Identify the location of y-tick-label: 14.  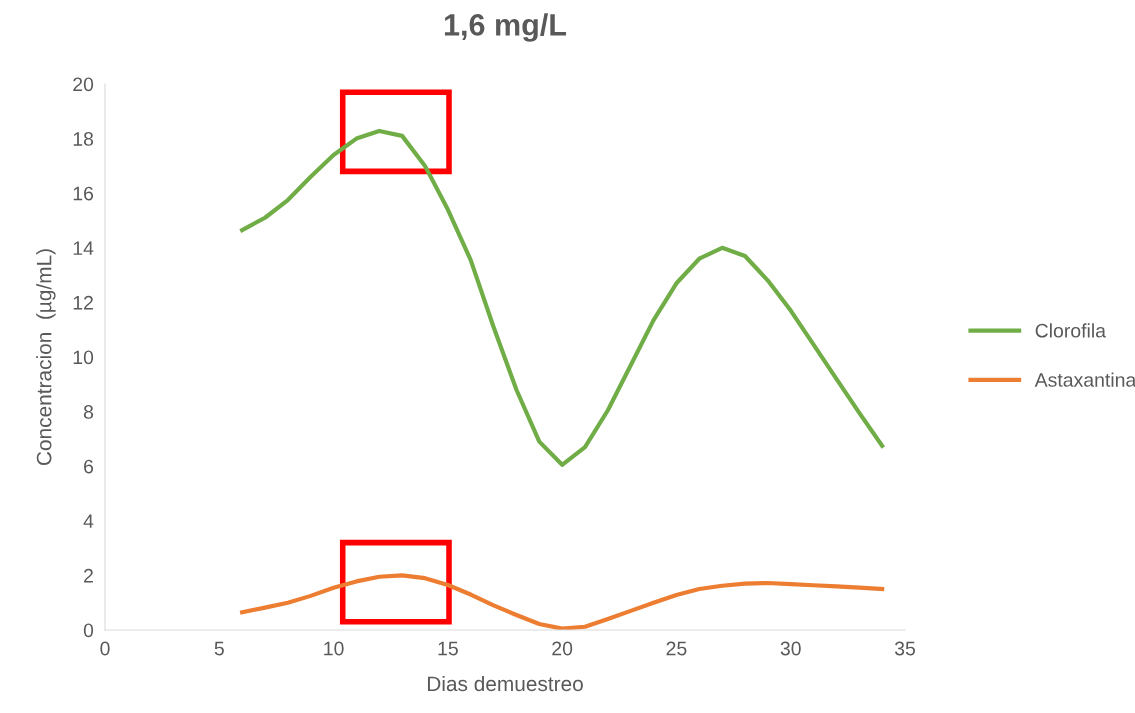
(83, 248).